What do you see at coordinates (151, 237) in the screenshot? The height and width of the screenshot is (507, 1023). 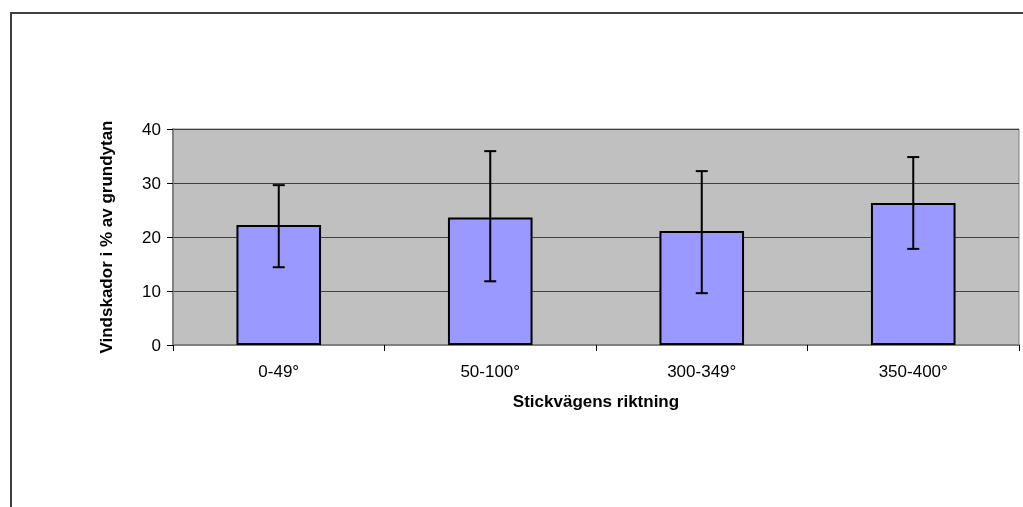 I see `y-tick-label: 20` at bounding box center [151, 237].